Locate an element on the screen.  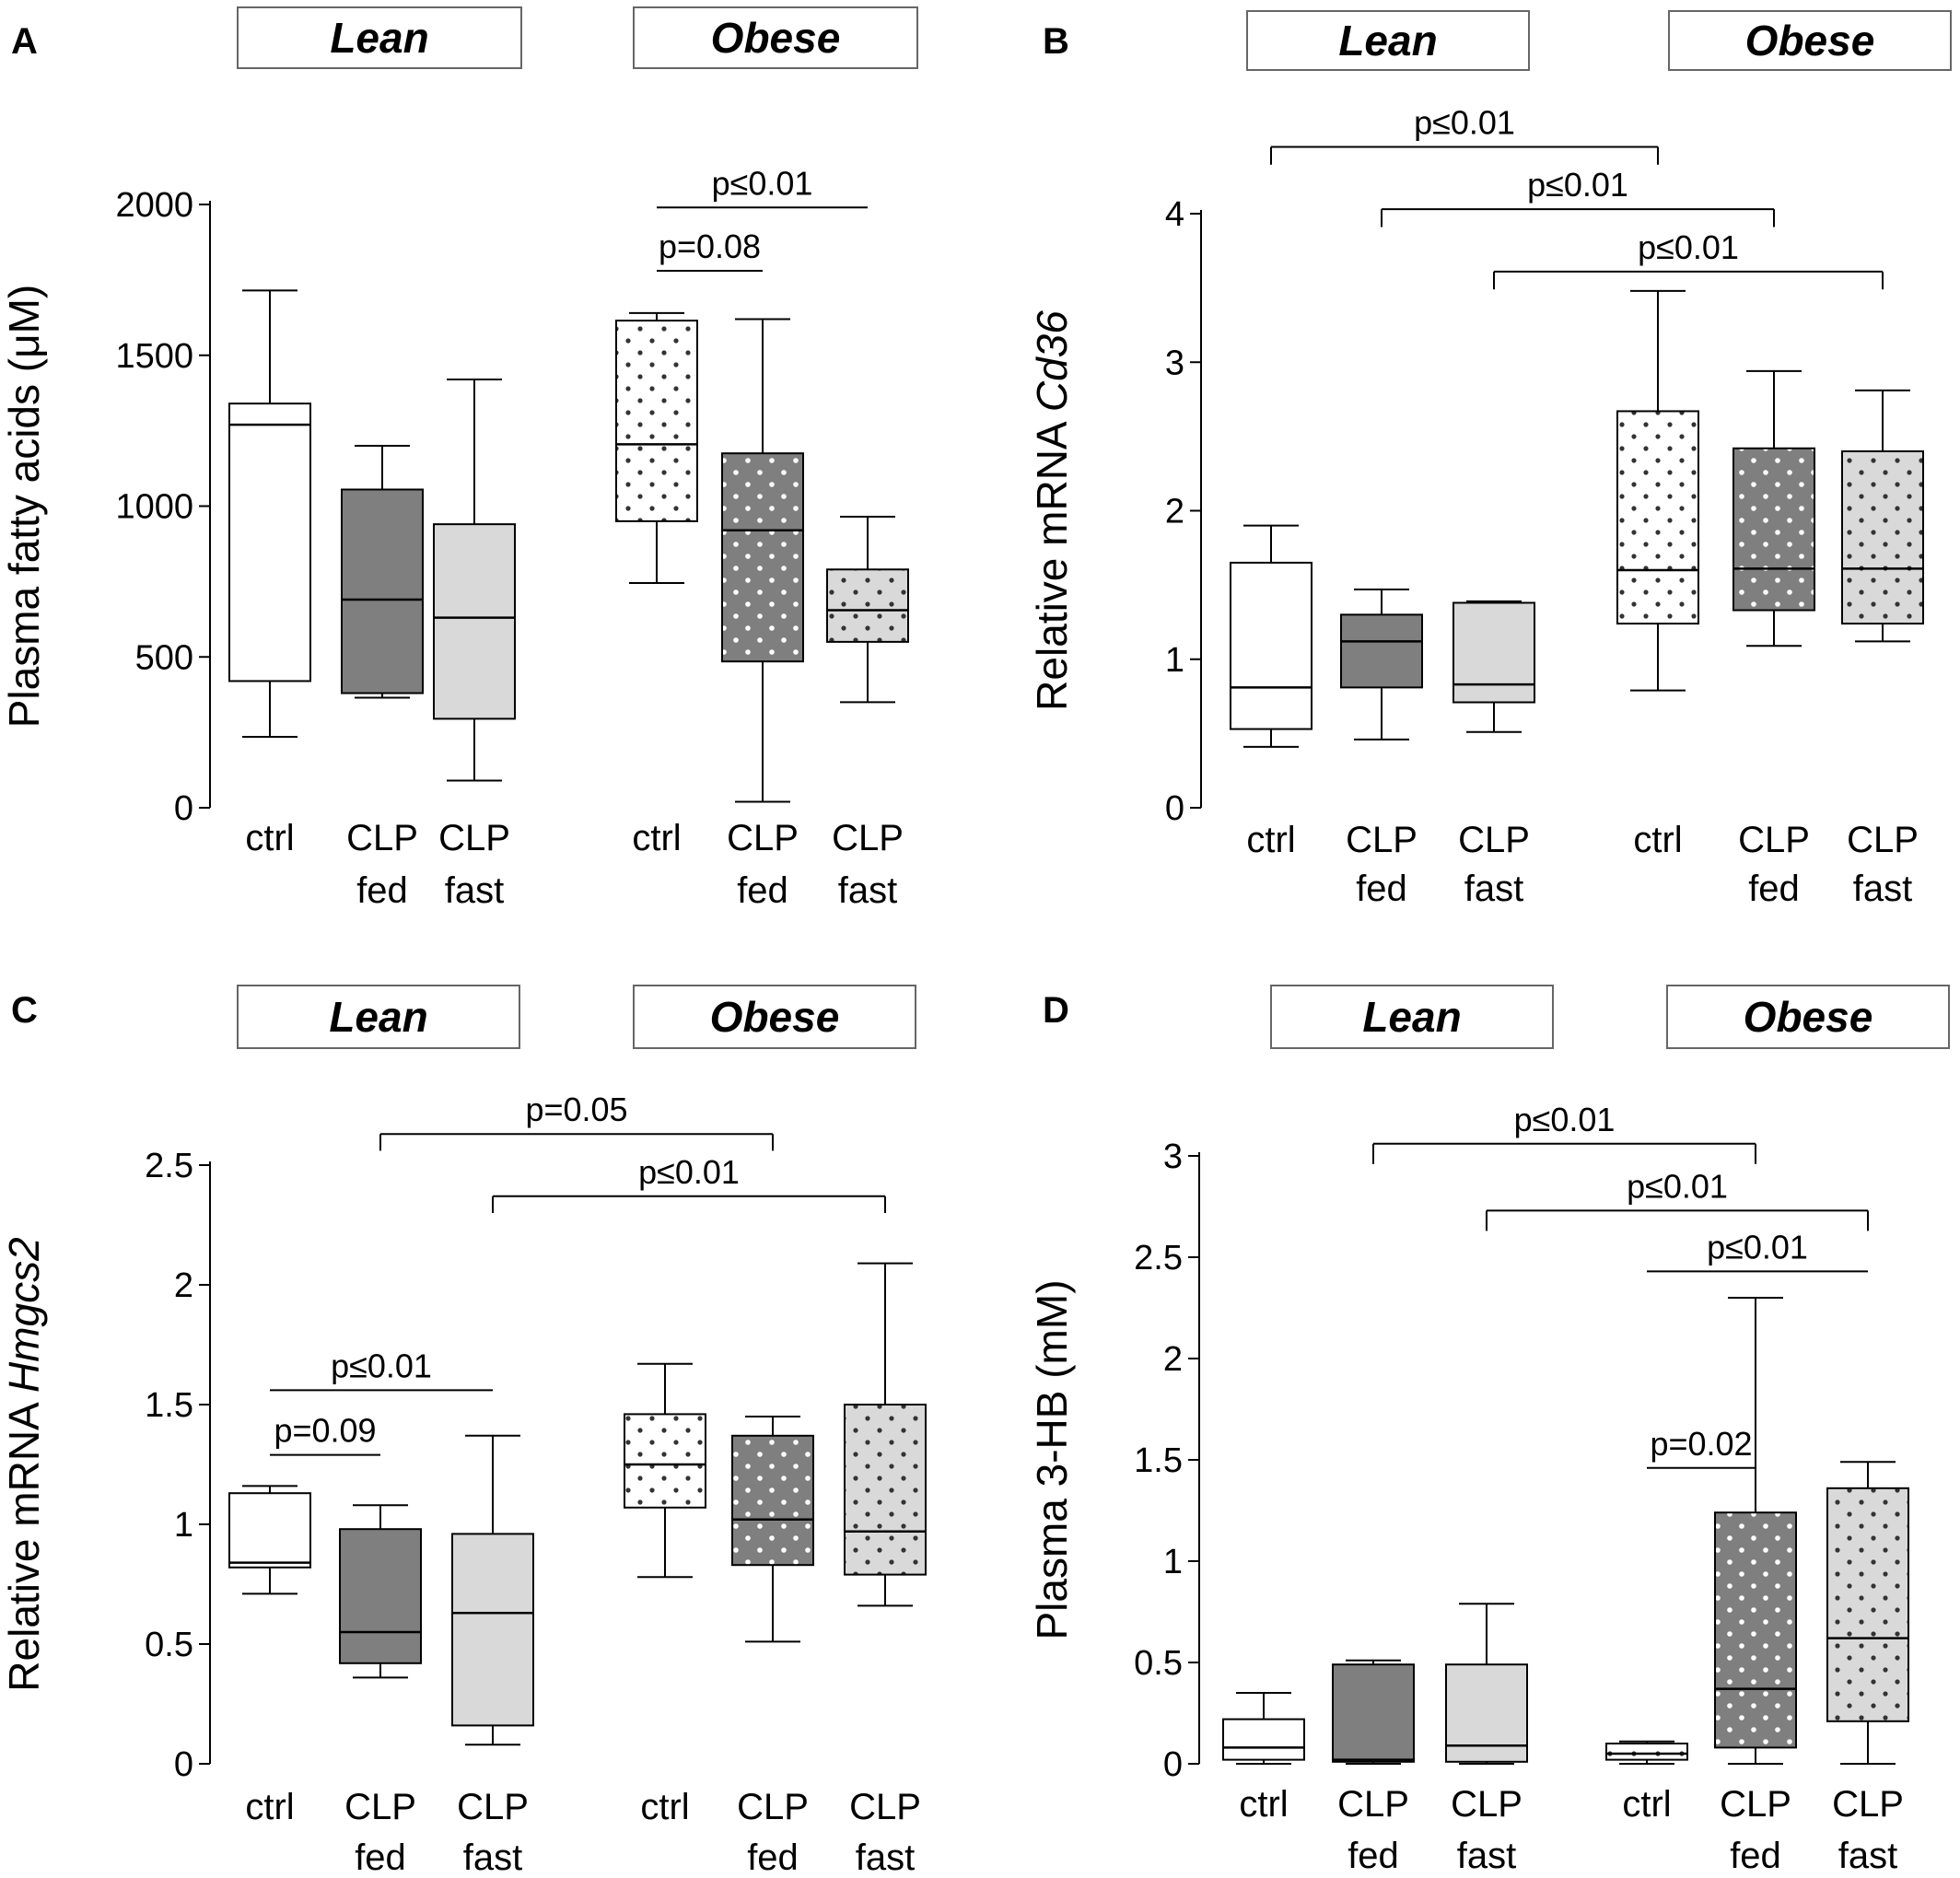
y-tick-label: 4 is located at coordinates (1174, 214).